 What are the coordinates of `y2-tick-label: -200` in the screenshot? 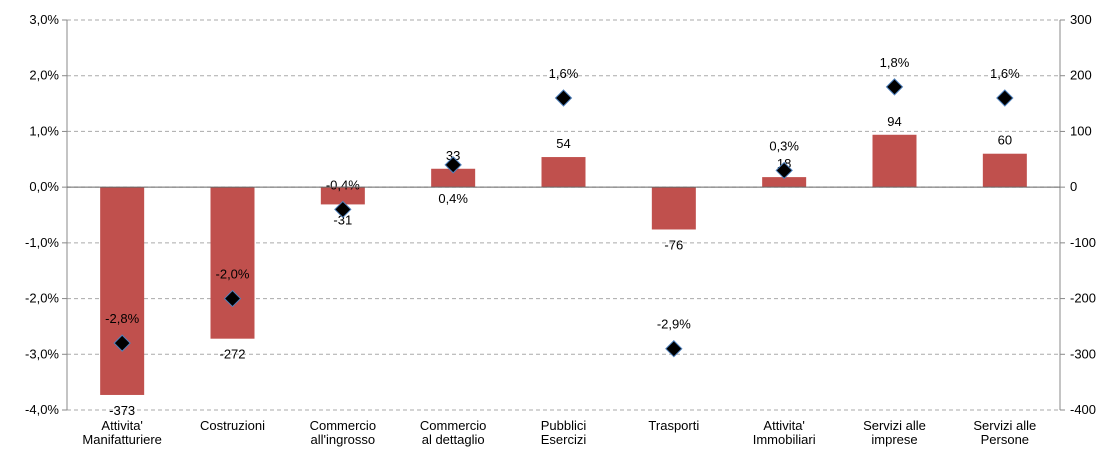 It's located at (1083, 298).